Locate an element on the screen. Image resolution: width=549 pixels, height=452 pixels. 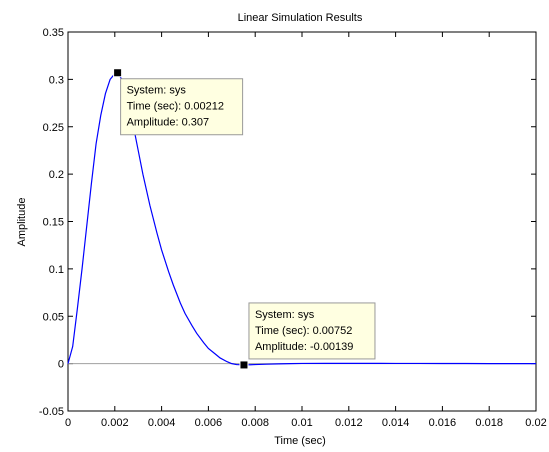
y-tick-label: 0.1 is located at coordinates (56, 270).